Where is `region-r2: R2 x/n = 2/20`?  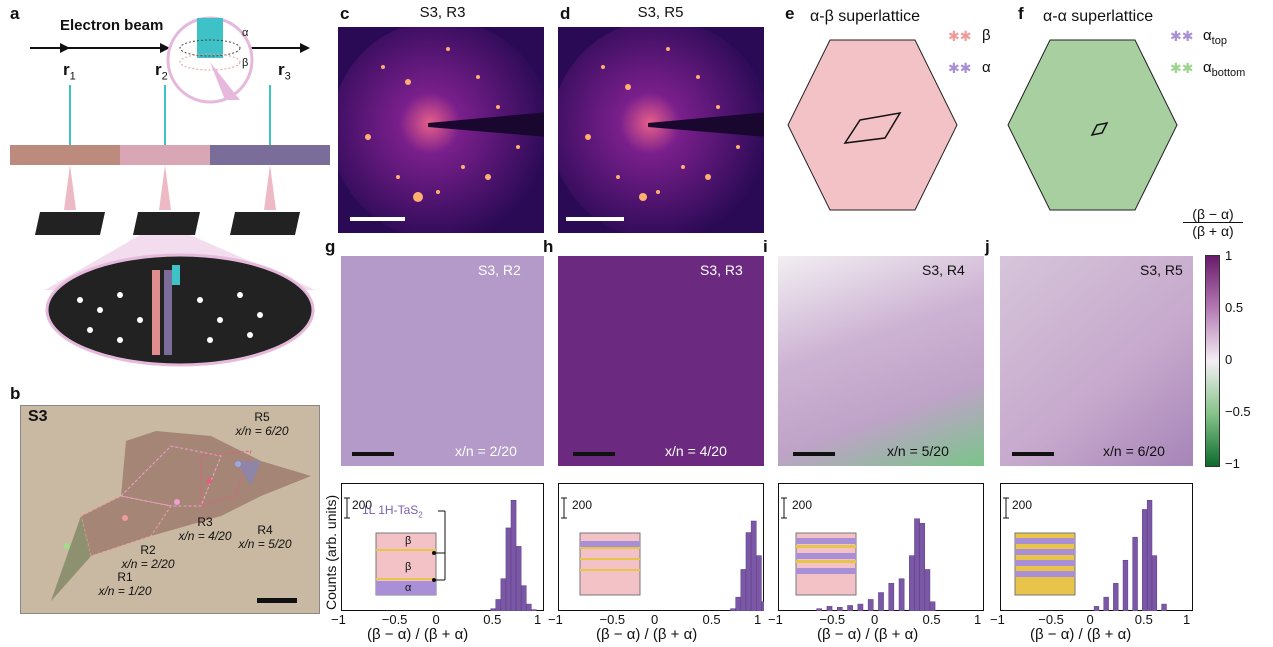
region-r2: R2 x/n = 2/20 is located at coordinates (148, 557).